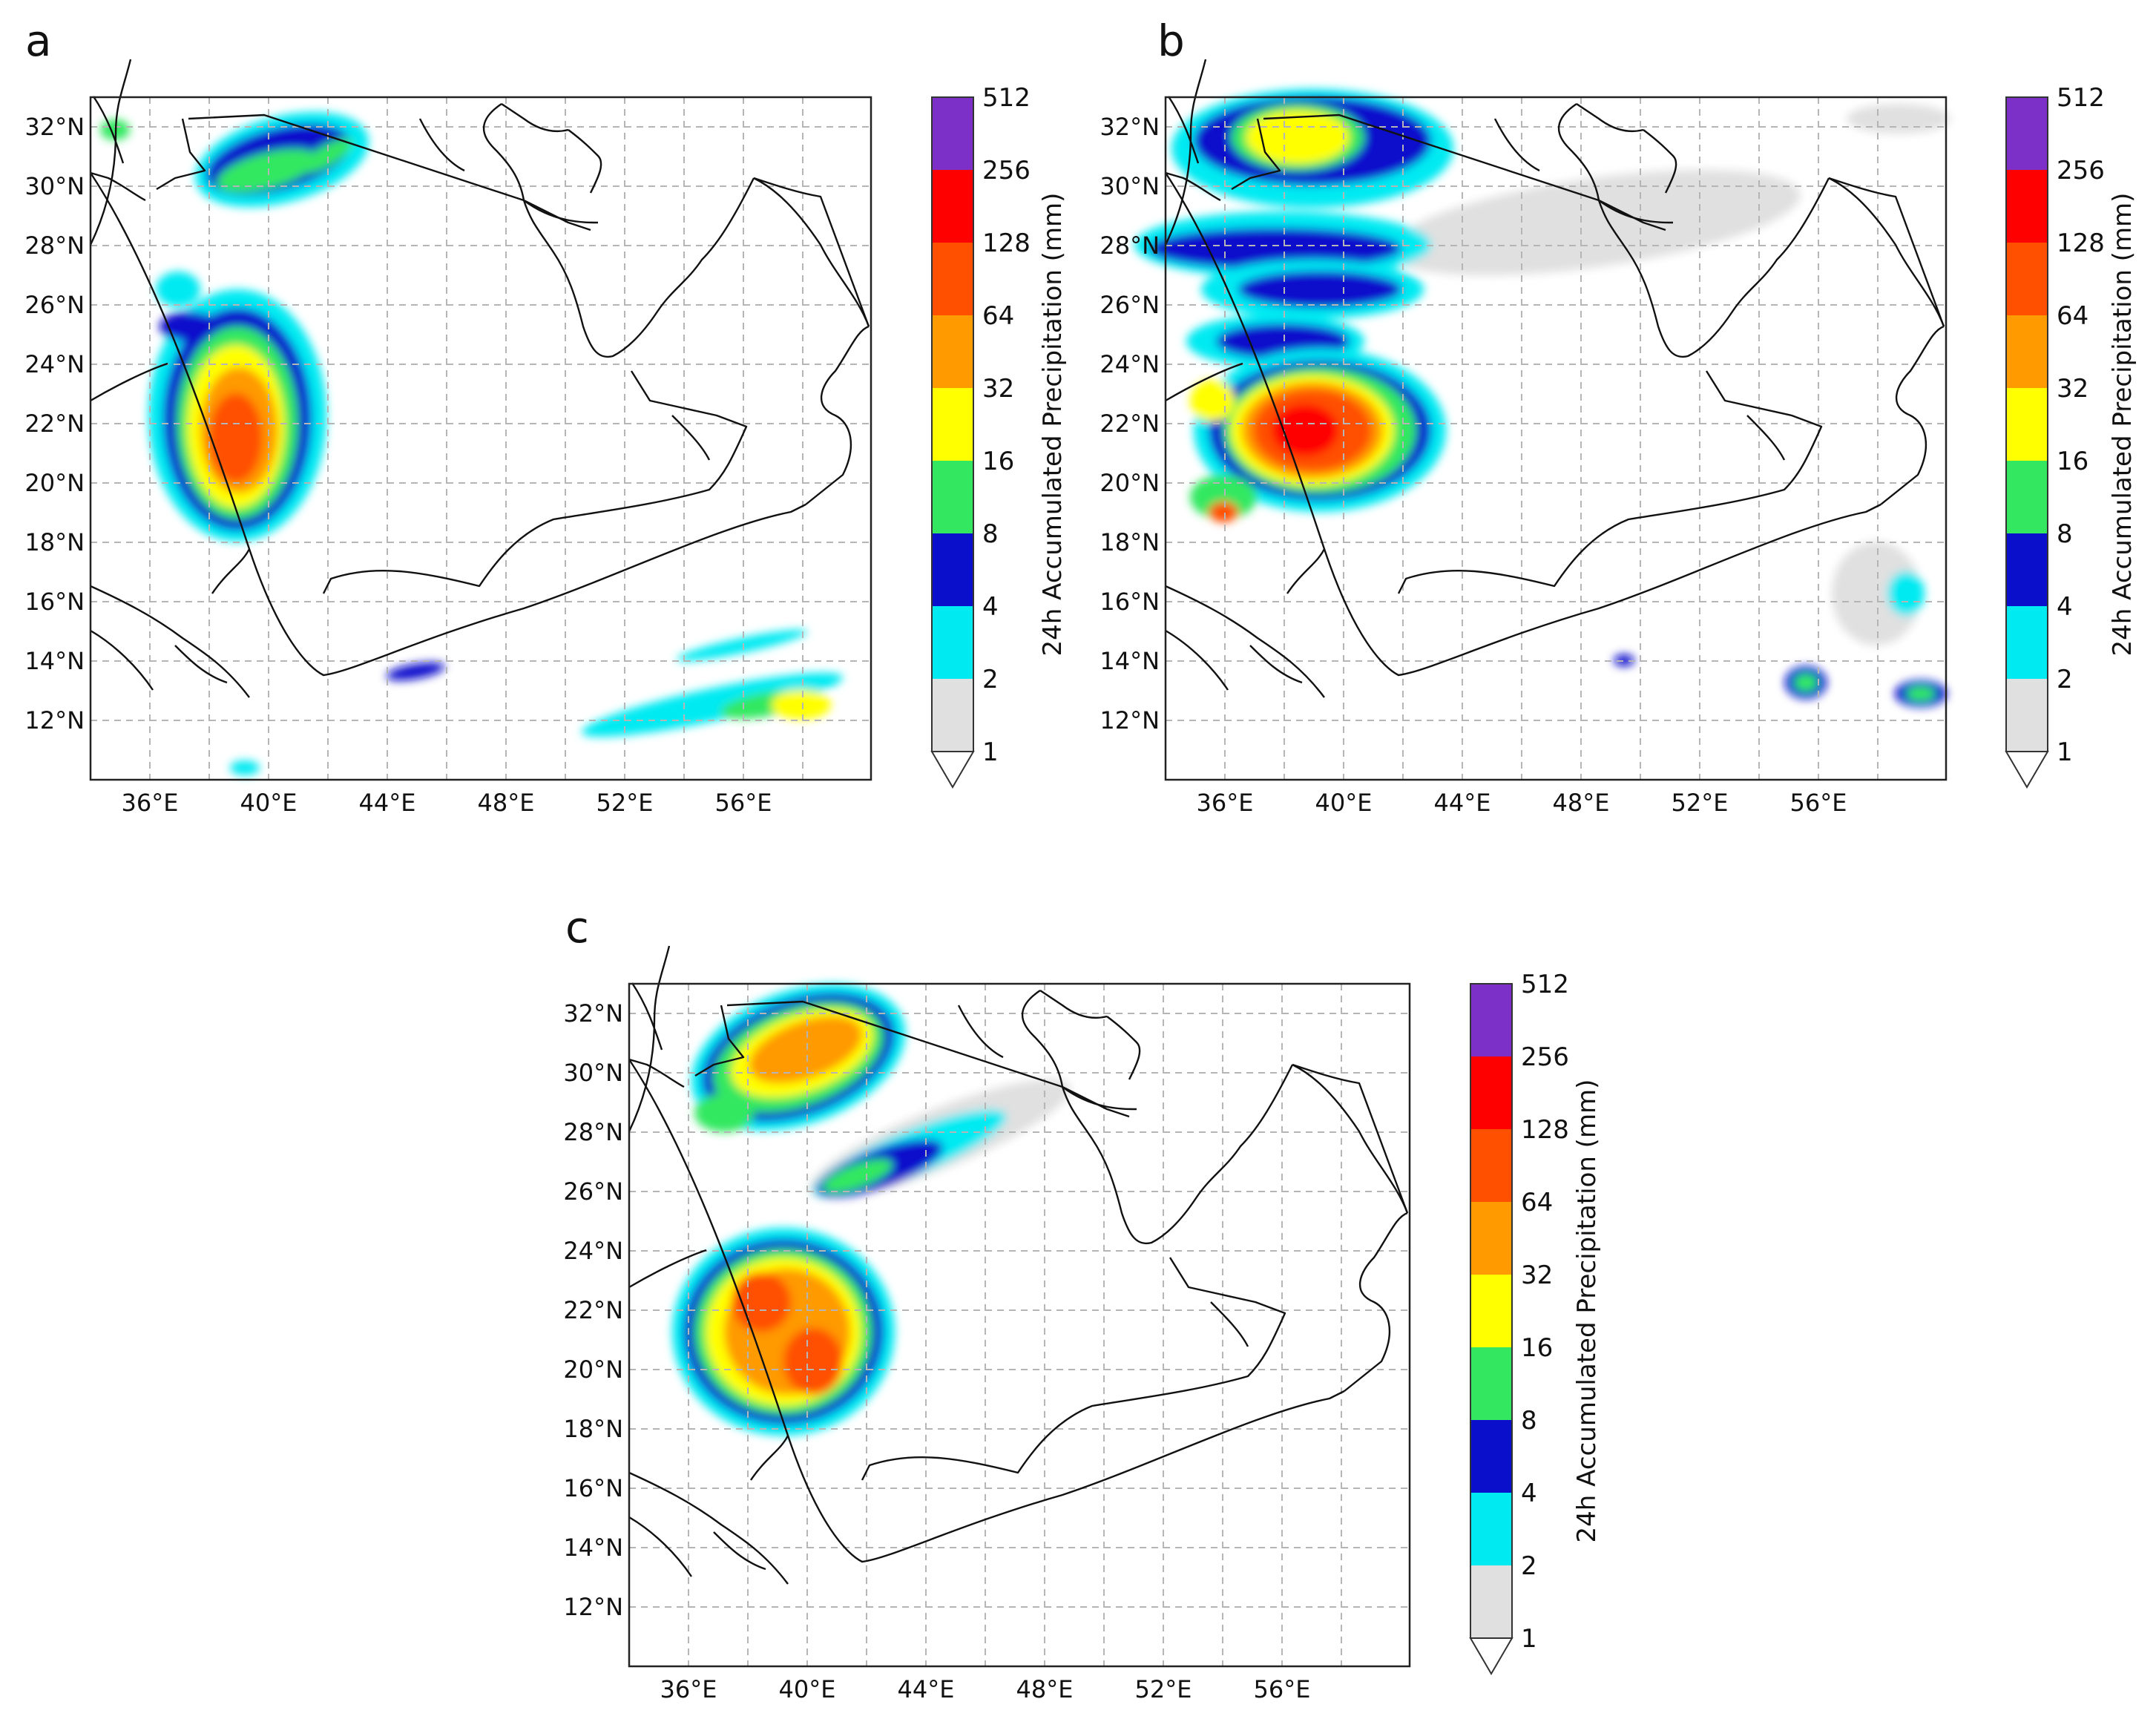 Image resolution: width=2156 pixels, height=1719 pixels. What do you see at coordinates (1171, 41) in the screenshot?
I see `panel-letter: b` at bounding box center [1171, 41].